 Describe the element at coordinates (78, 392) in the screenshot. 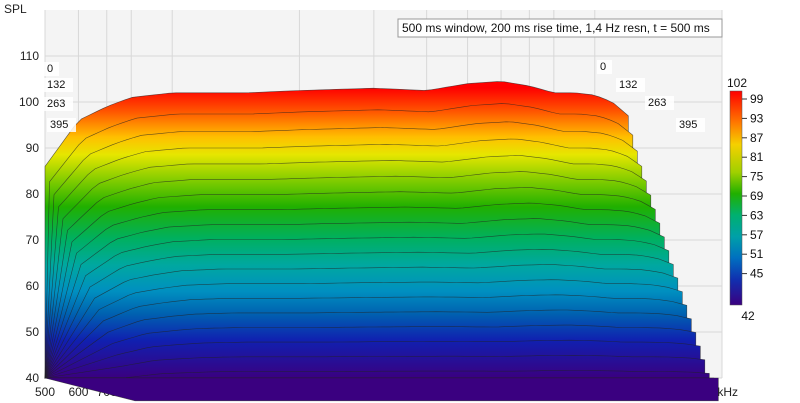

I see `x-tick-label: 600` at that location.